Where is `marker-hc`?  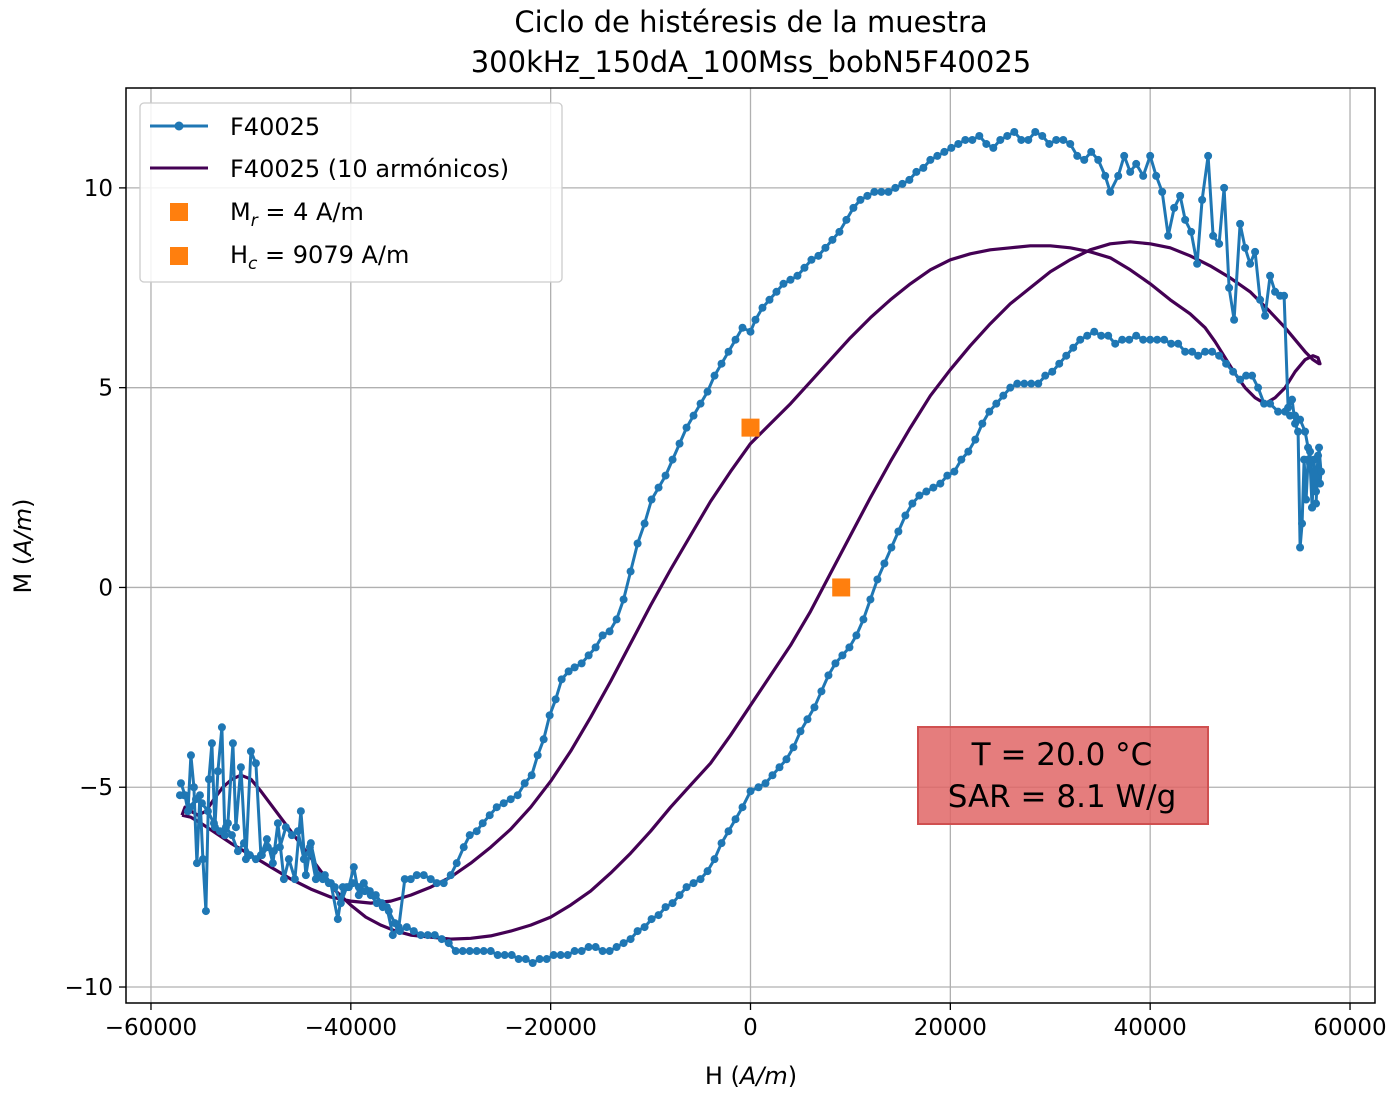 marker-hc is located at coordinates (841, 587).